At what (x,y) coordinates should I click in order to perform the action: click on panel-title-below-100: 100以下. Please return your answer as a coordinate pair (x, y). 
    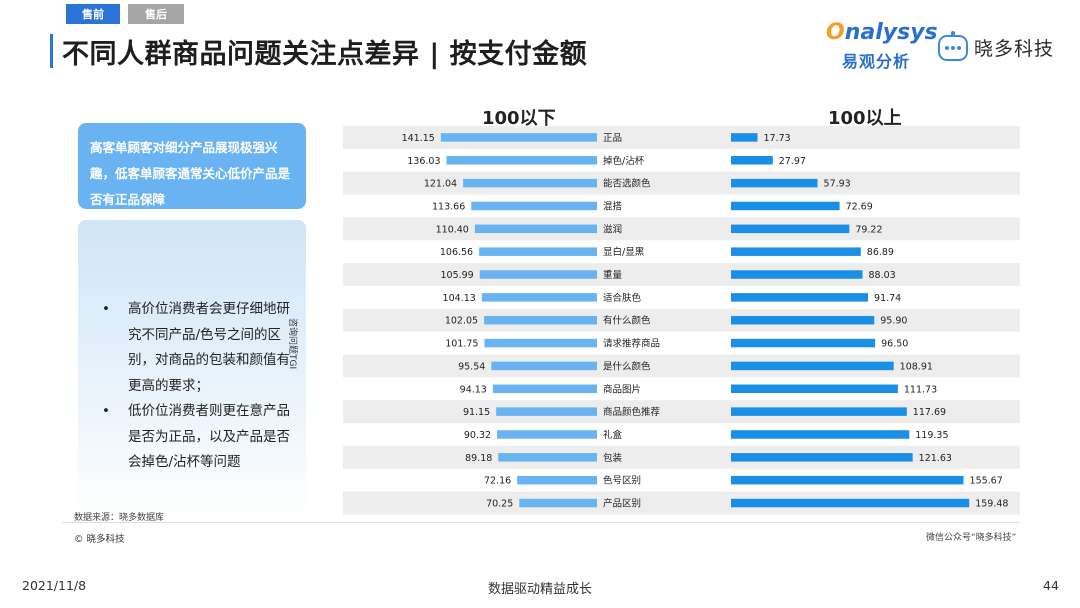
    Looking at the image, I should click on (519, 118).